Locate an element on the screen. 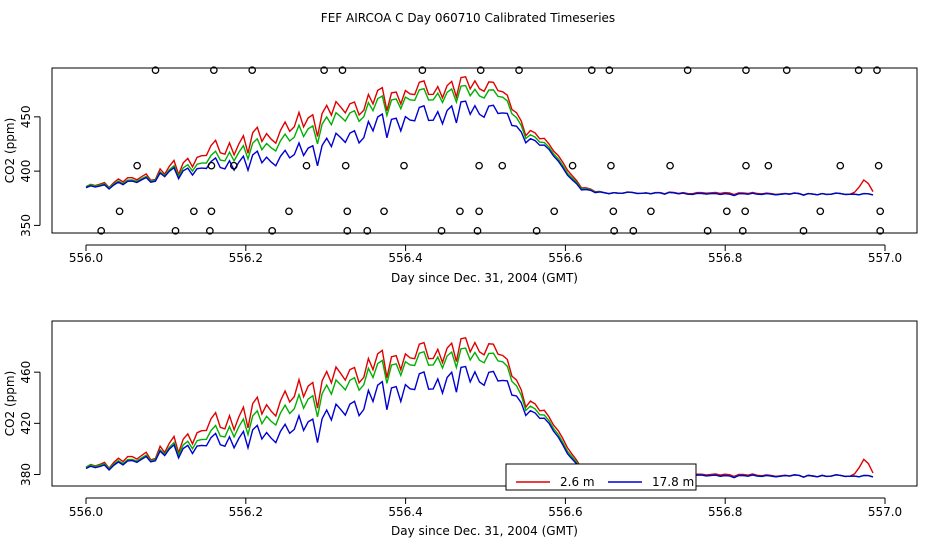  legend-label: 2.6 m is located at coordinates (577, 482).